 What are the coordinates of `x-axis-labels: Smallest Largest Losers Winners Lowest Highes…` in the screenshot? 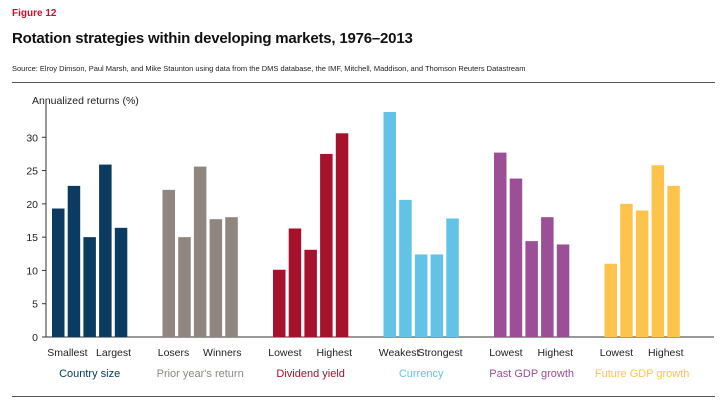 It's located at (365, 353).